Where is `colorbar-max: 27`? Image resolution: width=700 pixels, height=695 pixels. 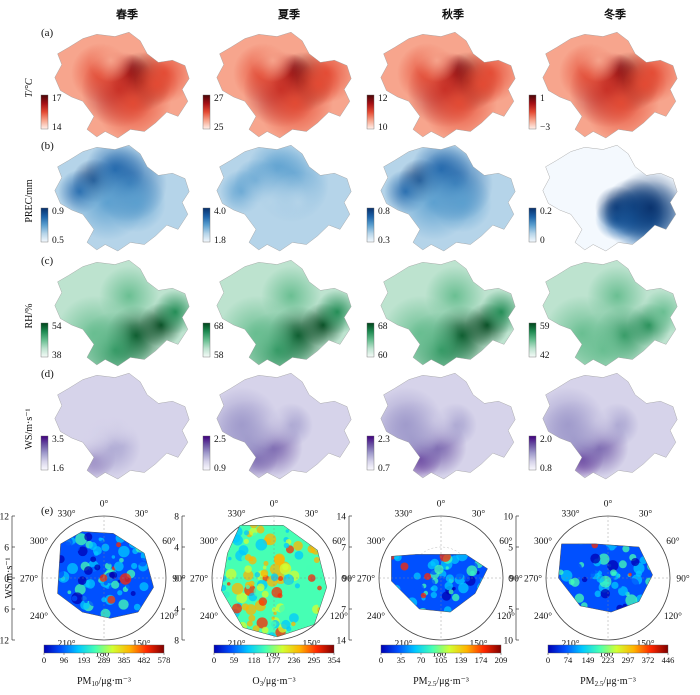 colorbar-max: 27 is located at coordinates (219, 99).